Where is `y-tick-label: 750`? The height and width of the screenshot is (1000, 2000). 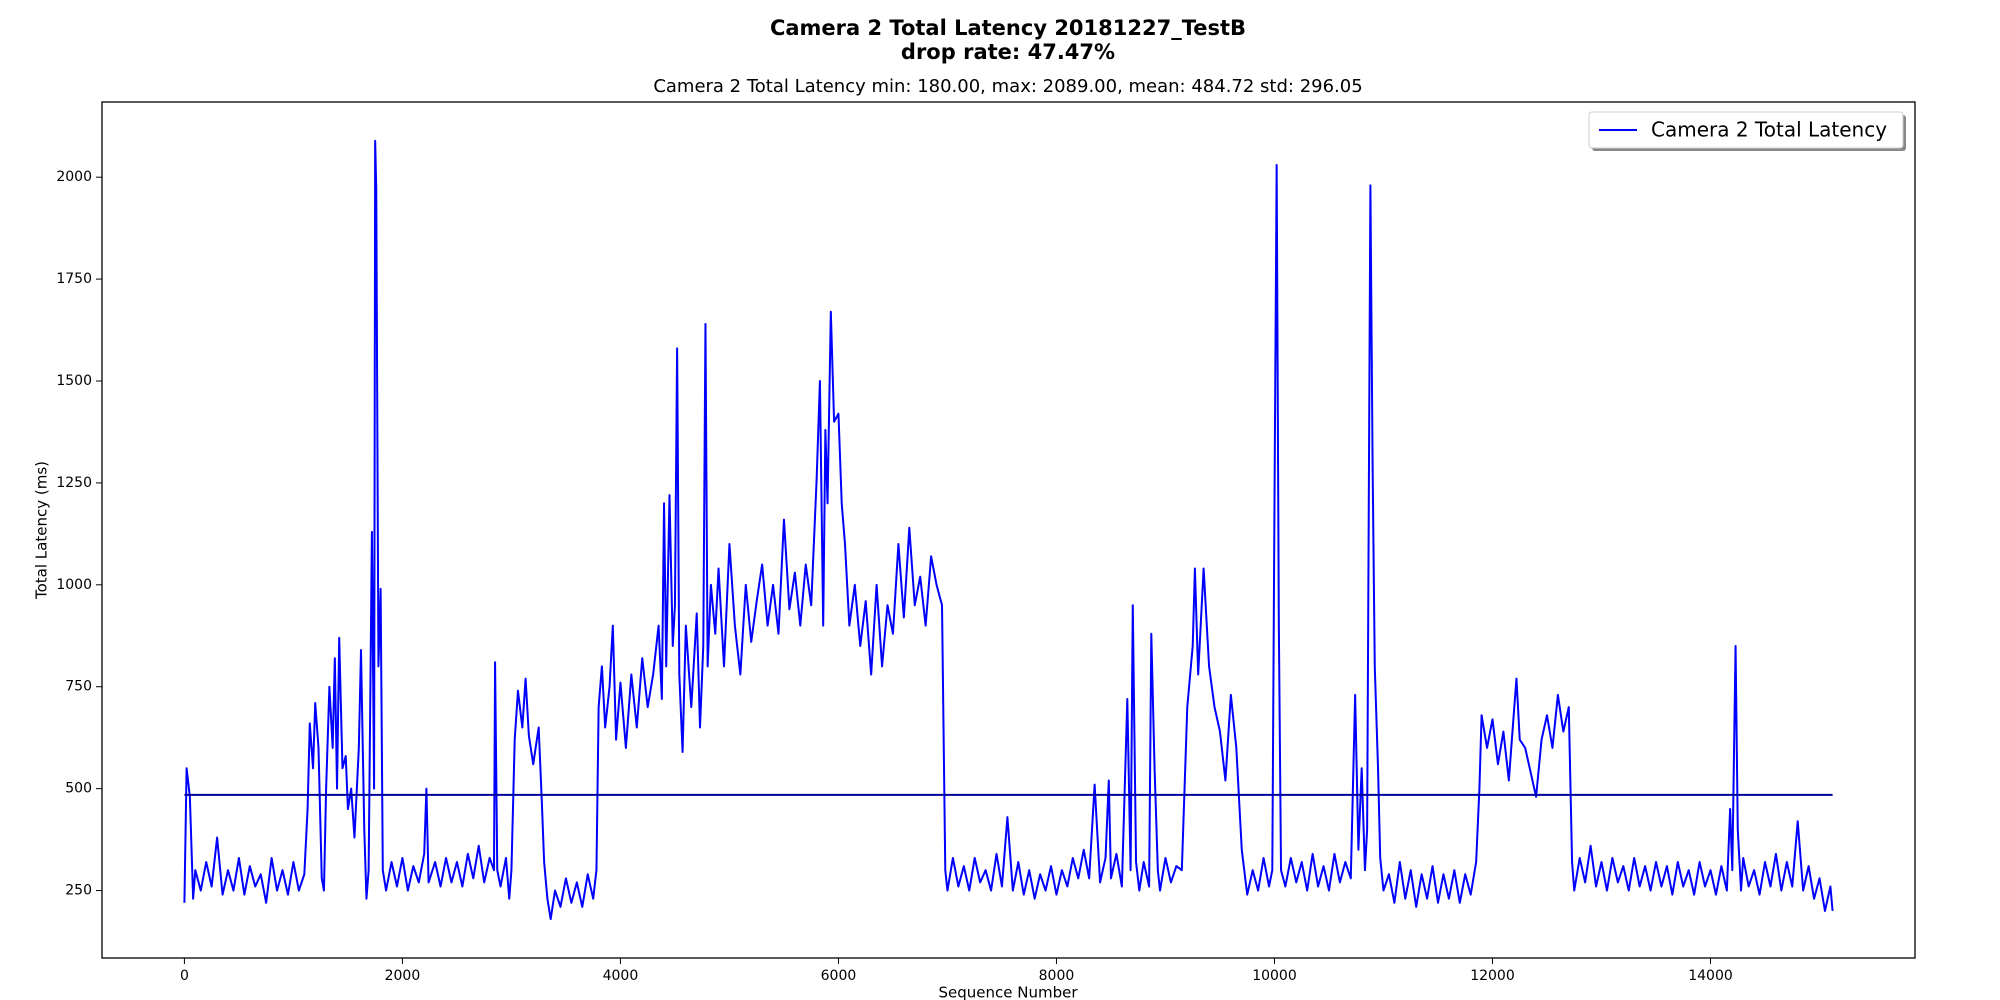 y-tick-label: 750 is located at coordinates (78, 687).